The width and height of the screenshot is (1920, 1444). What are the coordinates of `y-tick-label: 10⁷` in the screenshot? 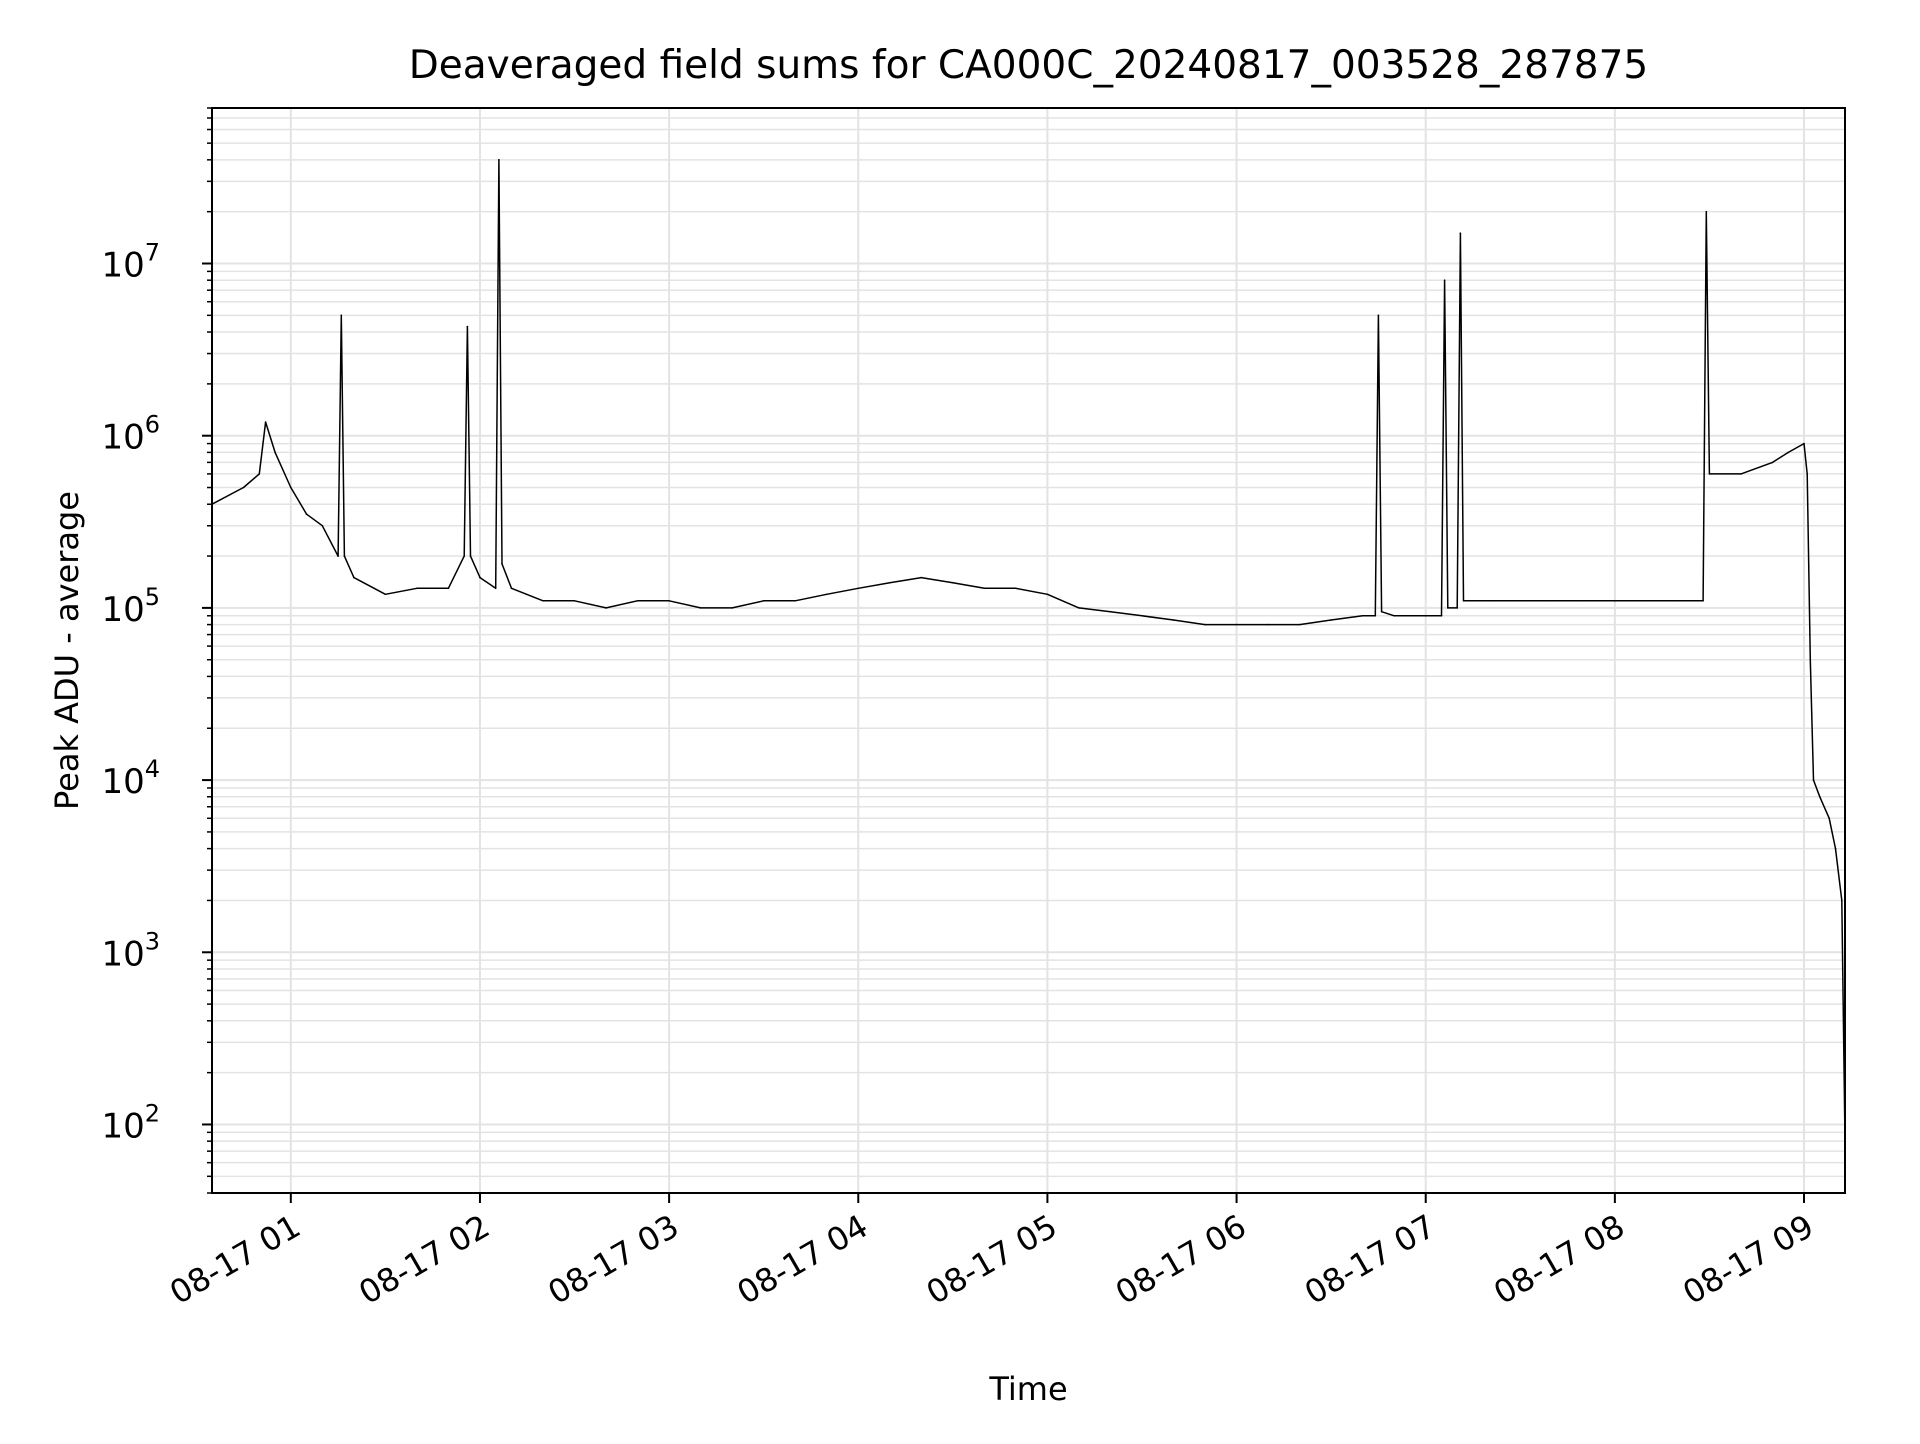 It's located at (130, 262).